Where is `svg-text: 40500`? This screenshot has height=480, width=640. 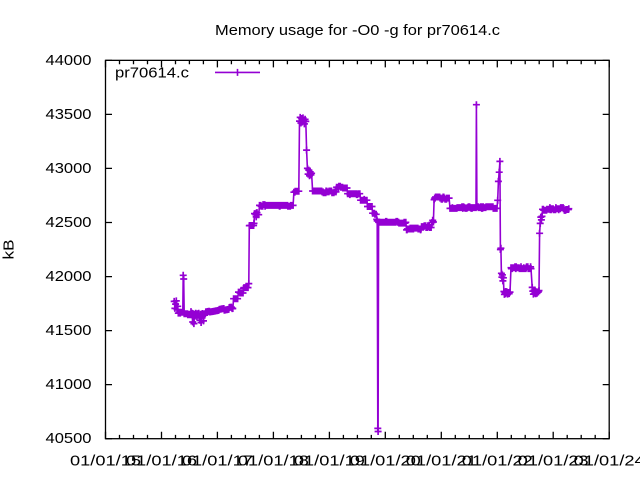
svg-text: 40500 is located at coordinates (69, 438).